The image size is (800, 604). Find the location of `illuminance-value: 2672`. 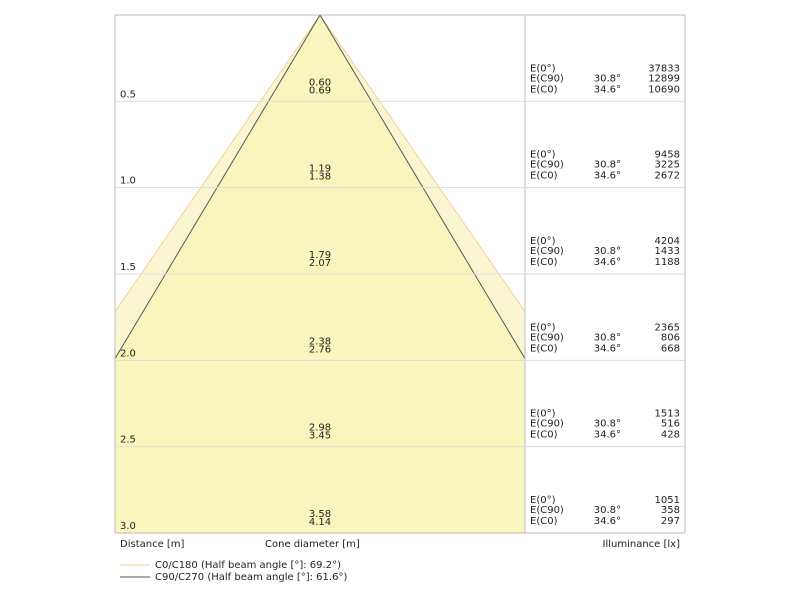

illuminance-value: 2672 is located at coordinates (667, 176).